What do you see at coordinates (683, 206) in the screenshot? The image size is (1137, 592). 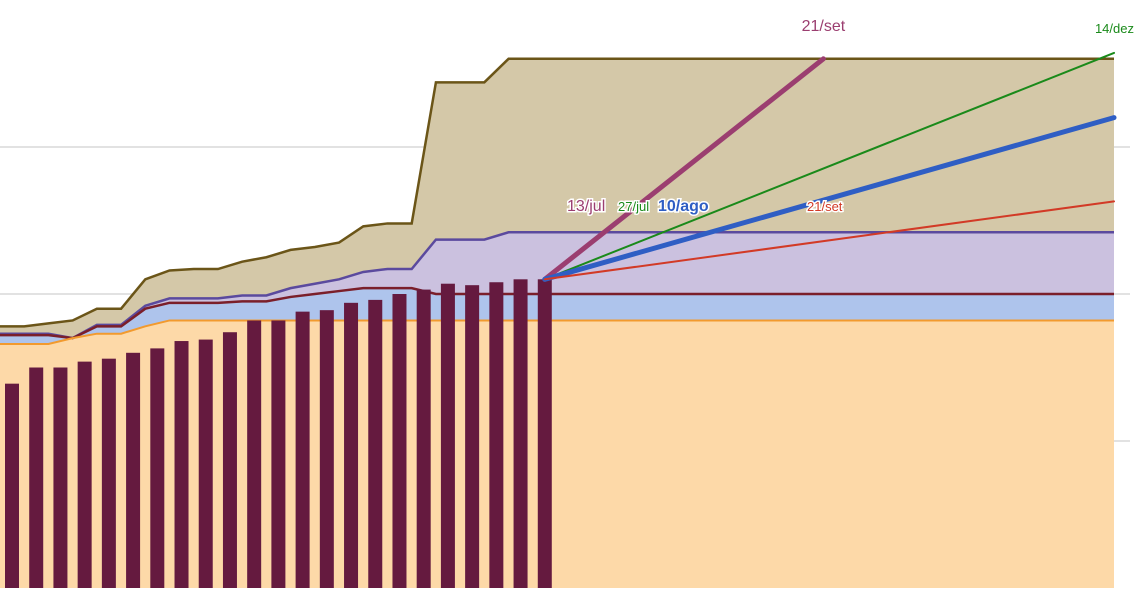 I see `proj_blue-label-mid: 10/ago` at bounding box center [683, 206].